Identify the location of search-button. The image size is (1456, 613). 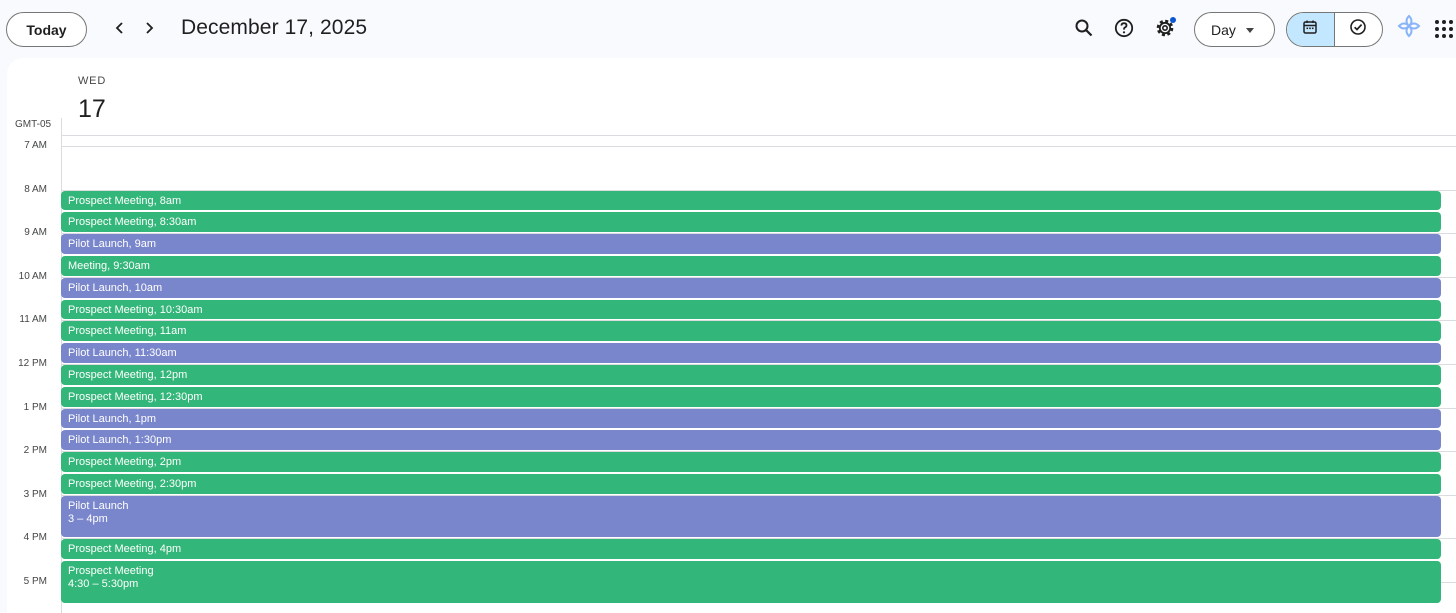
(1084, 30).